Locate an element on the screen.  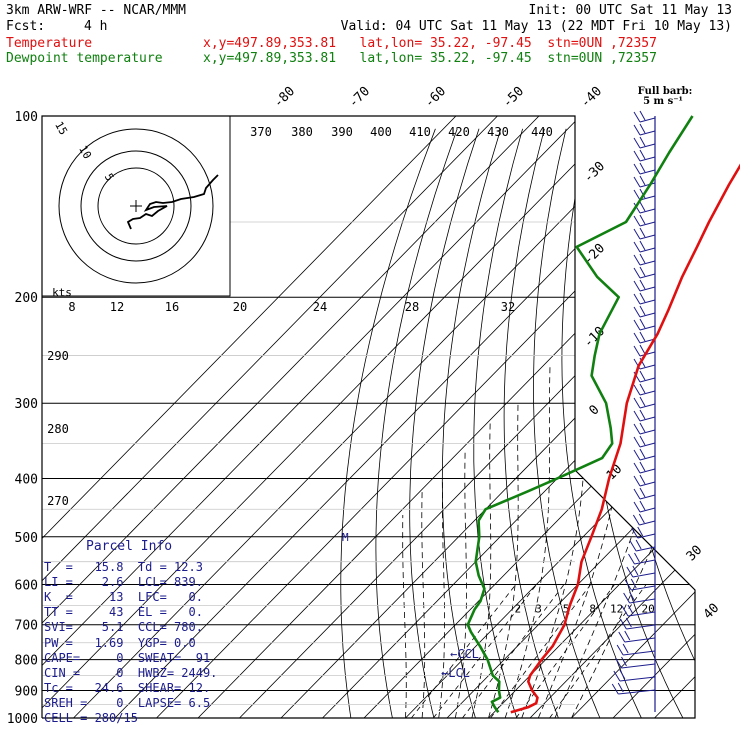
parcel-info-row: TT = 43 EL = 0. is located at coordinates (123, 612).